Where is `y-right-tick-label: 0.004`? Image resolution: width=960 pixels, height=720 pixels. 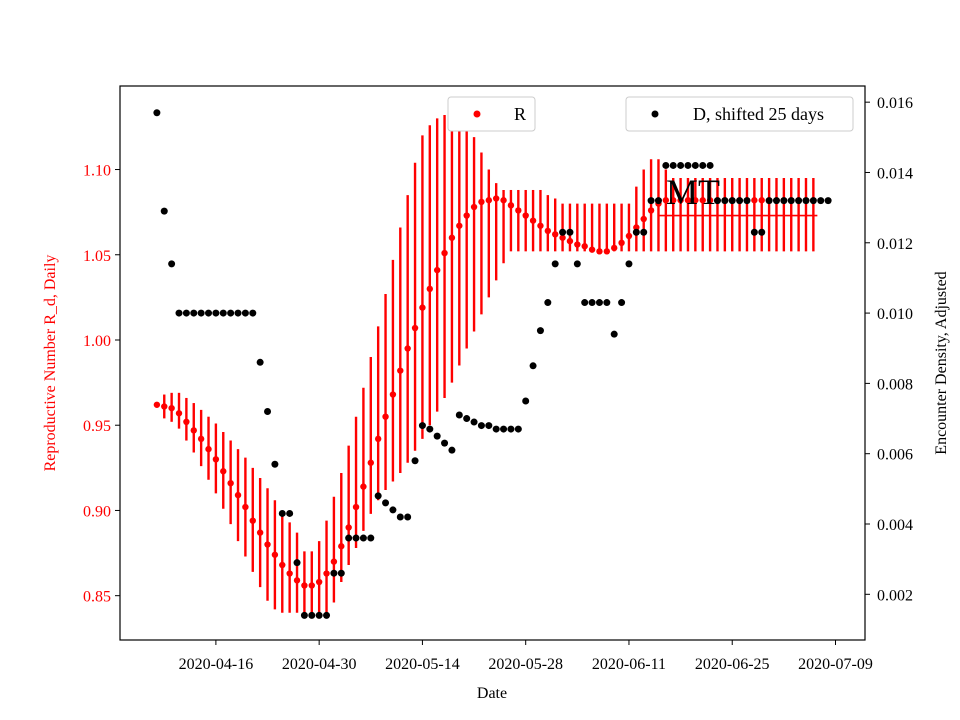
y-right-tick-label: 0.004 is located at coordinates (895, 525).